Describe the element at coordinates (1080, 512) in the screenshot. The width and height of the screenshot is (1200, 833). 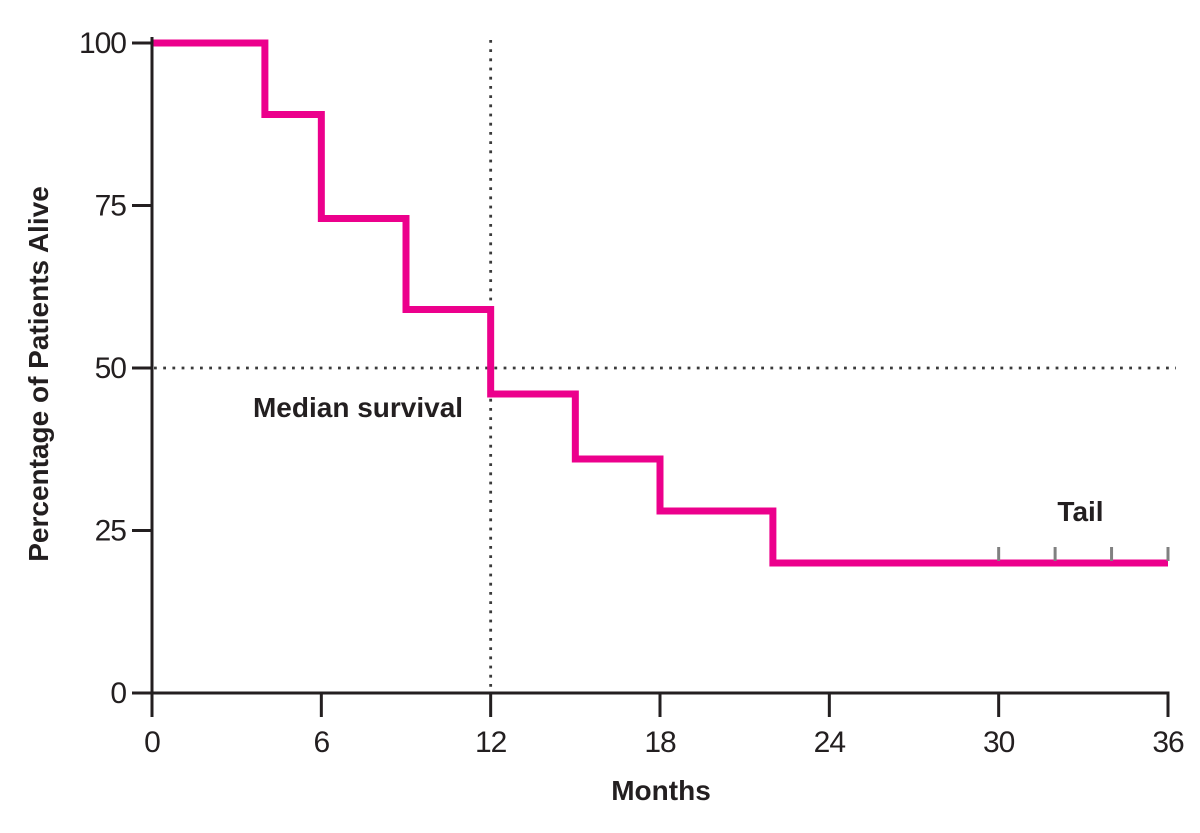
I see `tail-annotation: Tail` at that location.